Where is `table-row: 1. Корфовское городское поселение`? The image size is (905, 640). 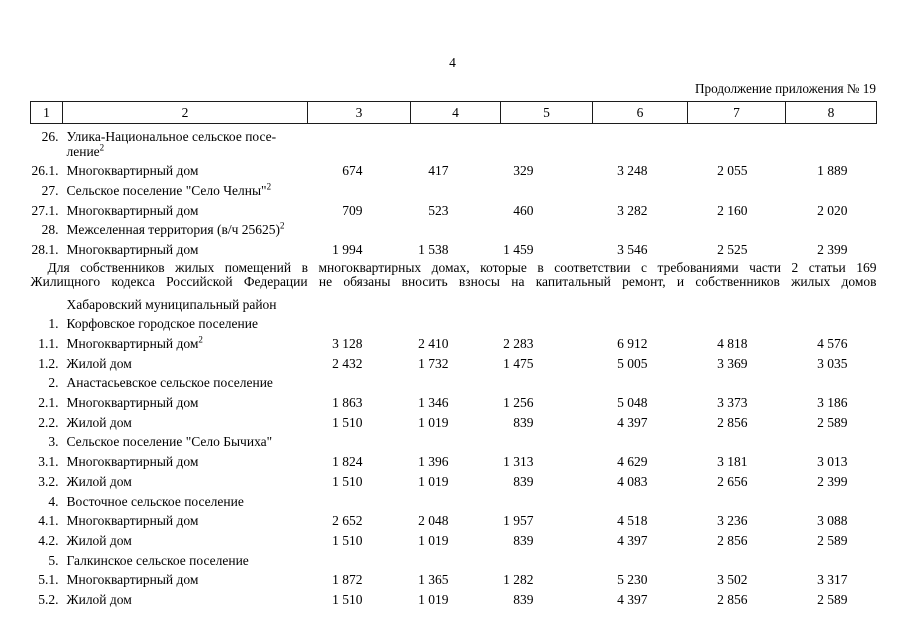
table-row: 1. Корфовское городское поселение is located at coordinates (454, 324).